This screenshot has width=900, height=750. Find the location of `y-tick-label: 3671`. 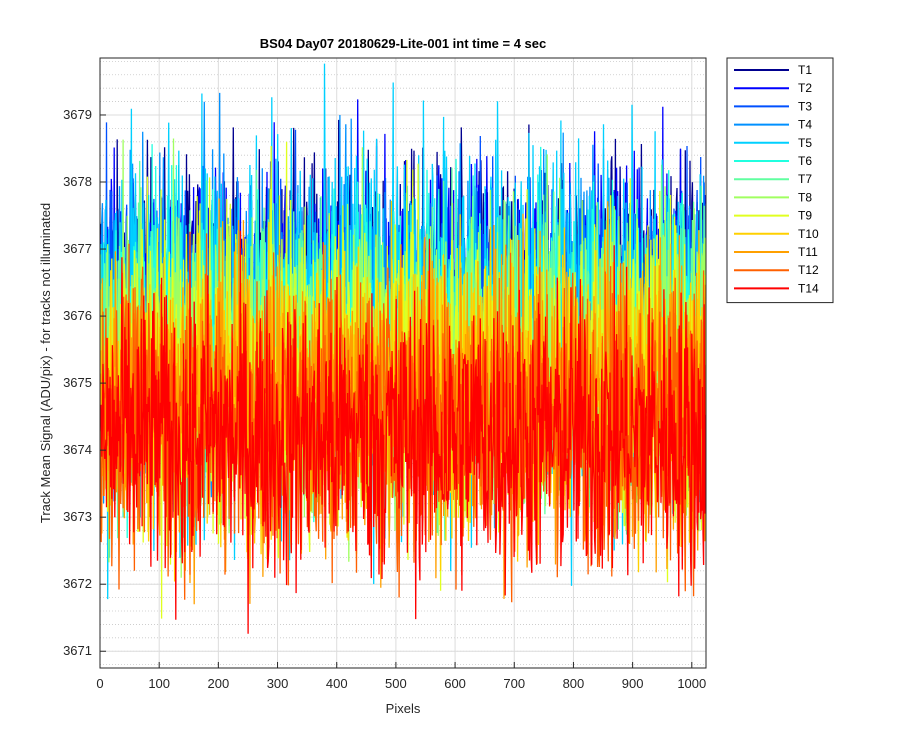

y-tick-label: 3671 is located at coordinates (77, 650).